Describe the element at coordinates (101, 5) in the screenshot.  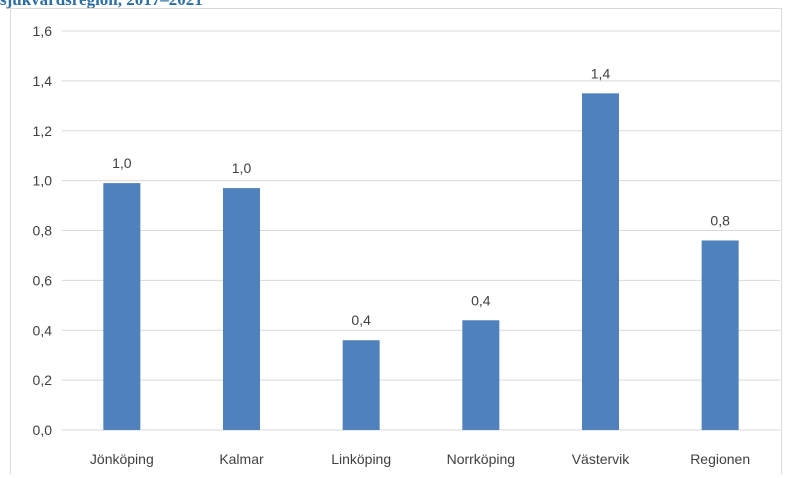
I see `chart-title-fragment: sjukvårdsregion, 2017–2021` at that location.